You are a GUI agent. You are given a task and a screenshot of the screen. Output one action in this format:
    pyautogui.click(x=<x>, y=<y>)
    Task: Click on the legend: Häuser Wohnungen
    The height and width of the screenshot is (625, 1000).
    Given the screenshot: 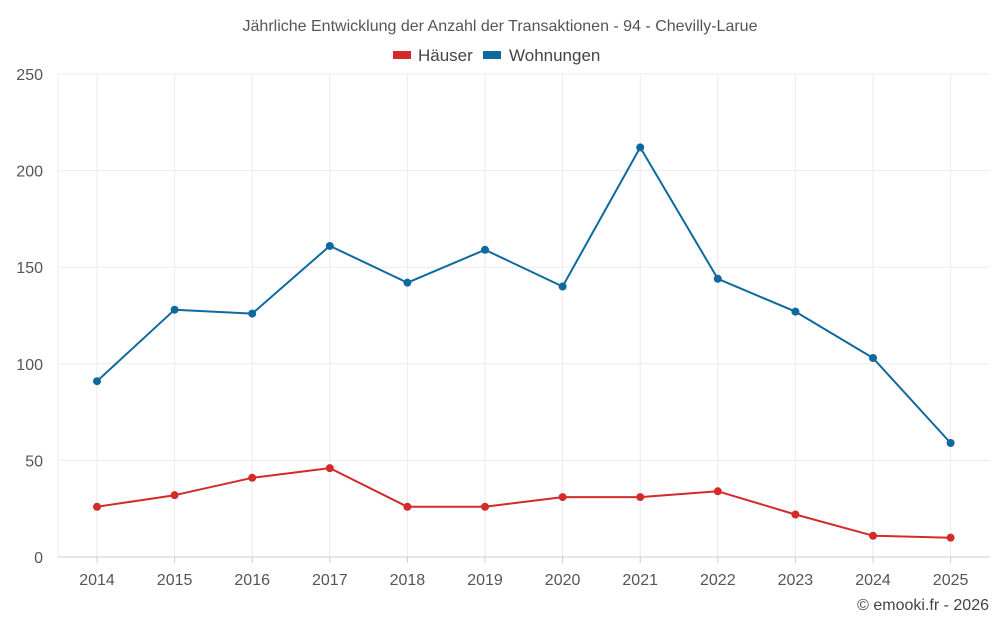 What is the action you would take?
    pyautogui.click(x=496, y=55)
    